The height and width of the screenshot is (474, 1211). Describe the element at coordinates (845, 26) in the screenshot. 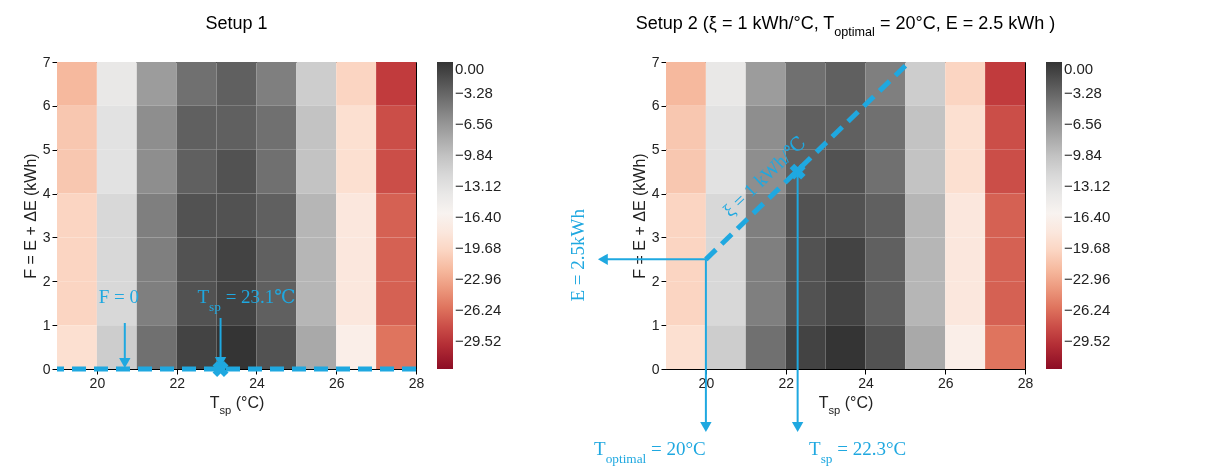

I see `chart-title: Setup 2 (ξ = 1 kWh/°C, T$_{optimal}$ = 20°C, E = 2.5 kWh )` at that location.